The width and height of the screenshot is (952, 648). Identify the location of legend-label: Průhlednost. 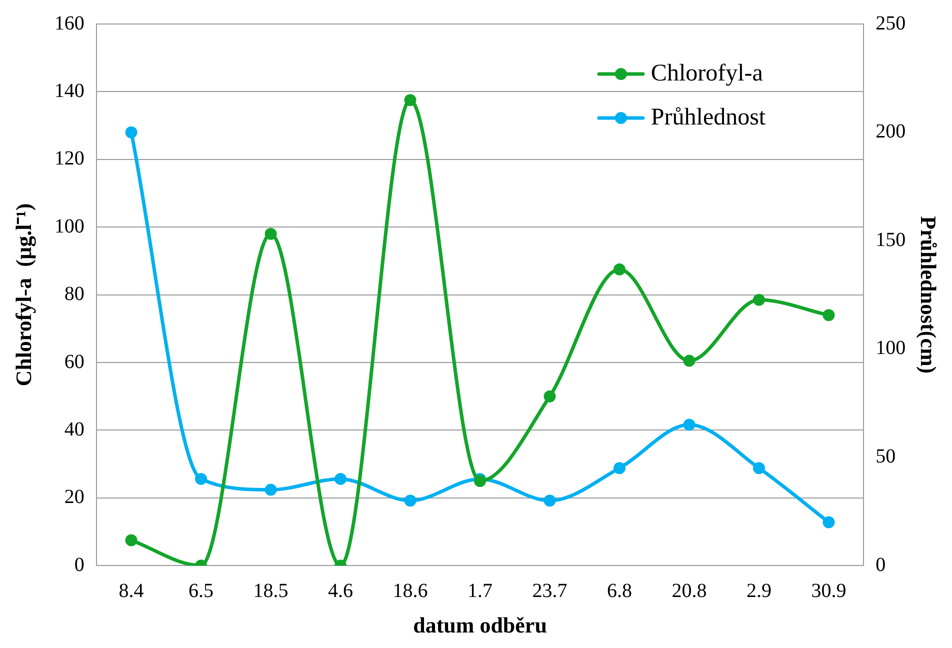
(708, 117).